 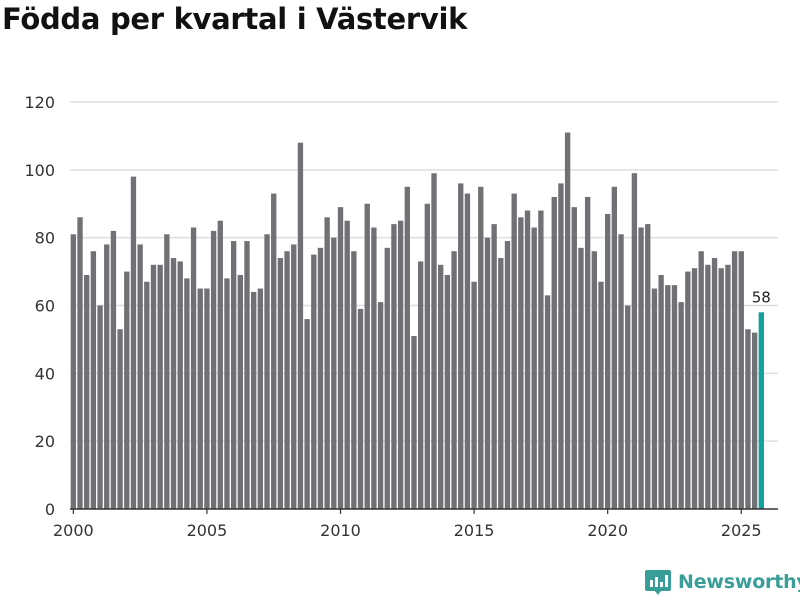 I want to click on x-tick-label: 2005, so click(x=207, y=530).